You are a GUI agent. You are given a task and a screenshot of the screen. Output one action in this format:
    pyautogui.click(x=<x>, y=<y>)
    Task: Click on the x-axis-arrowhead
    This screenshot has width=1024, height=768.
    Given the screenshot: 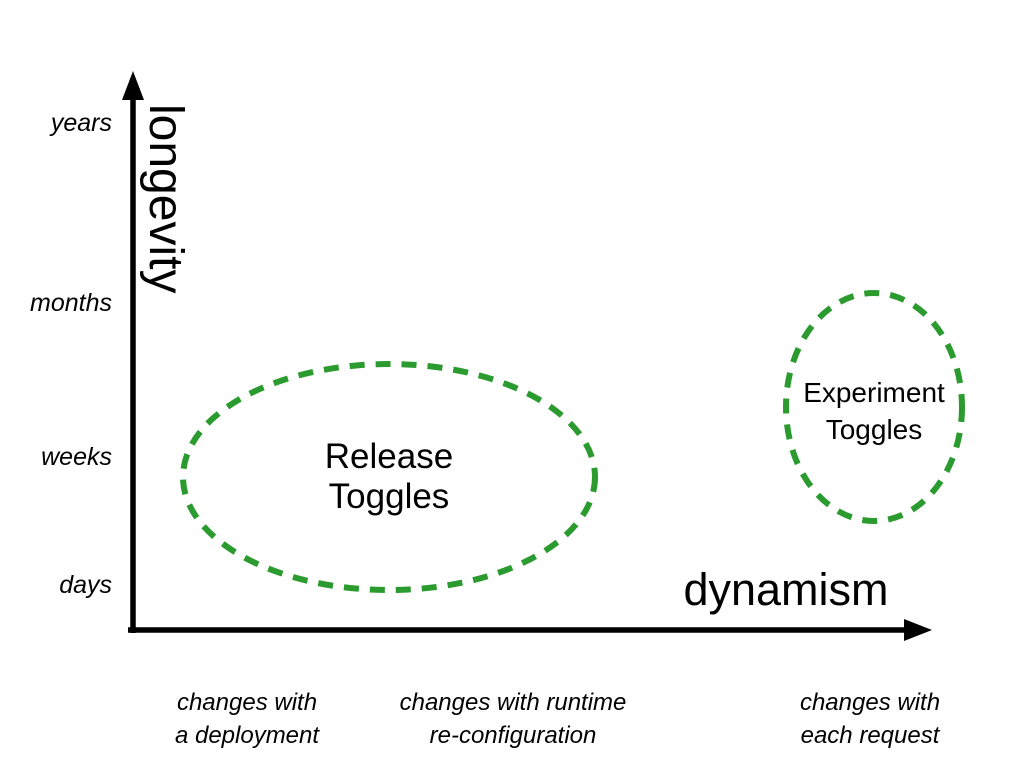 What is the action you would take?
    pyautogui.click(x=918, y=630)
    